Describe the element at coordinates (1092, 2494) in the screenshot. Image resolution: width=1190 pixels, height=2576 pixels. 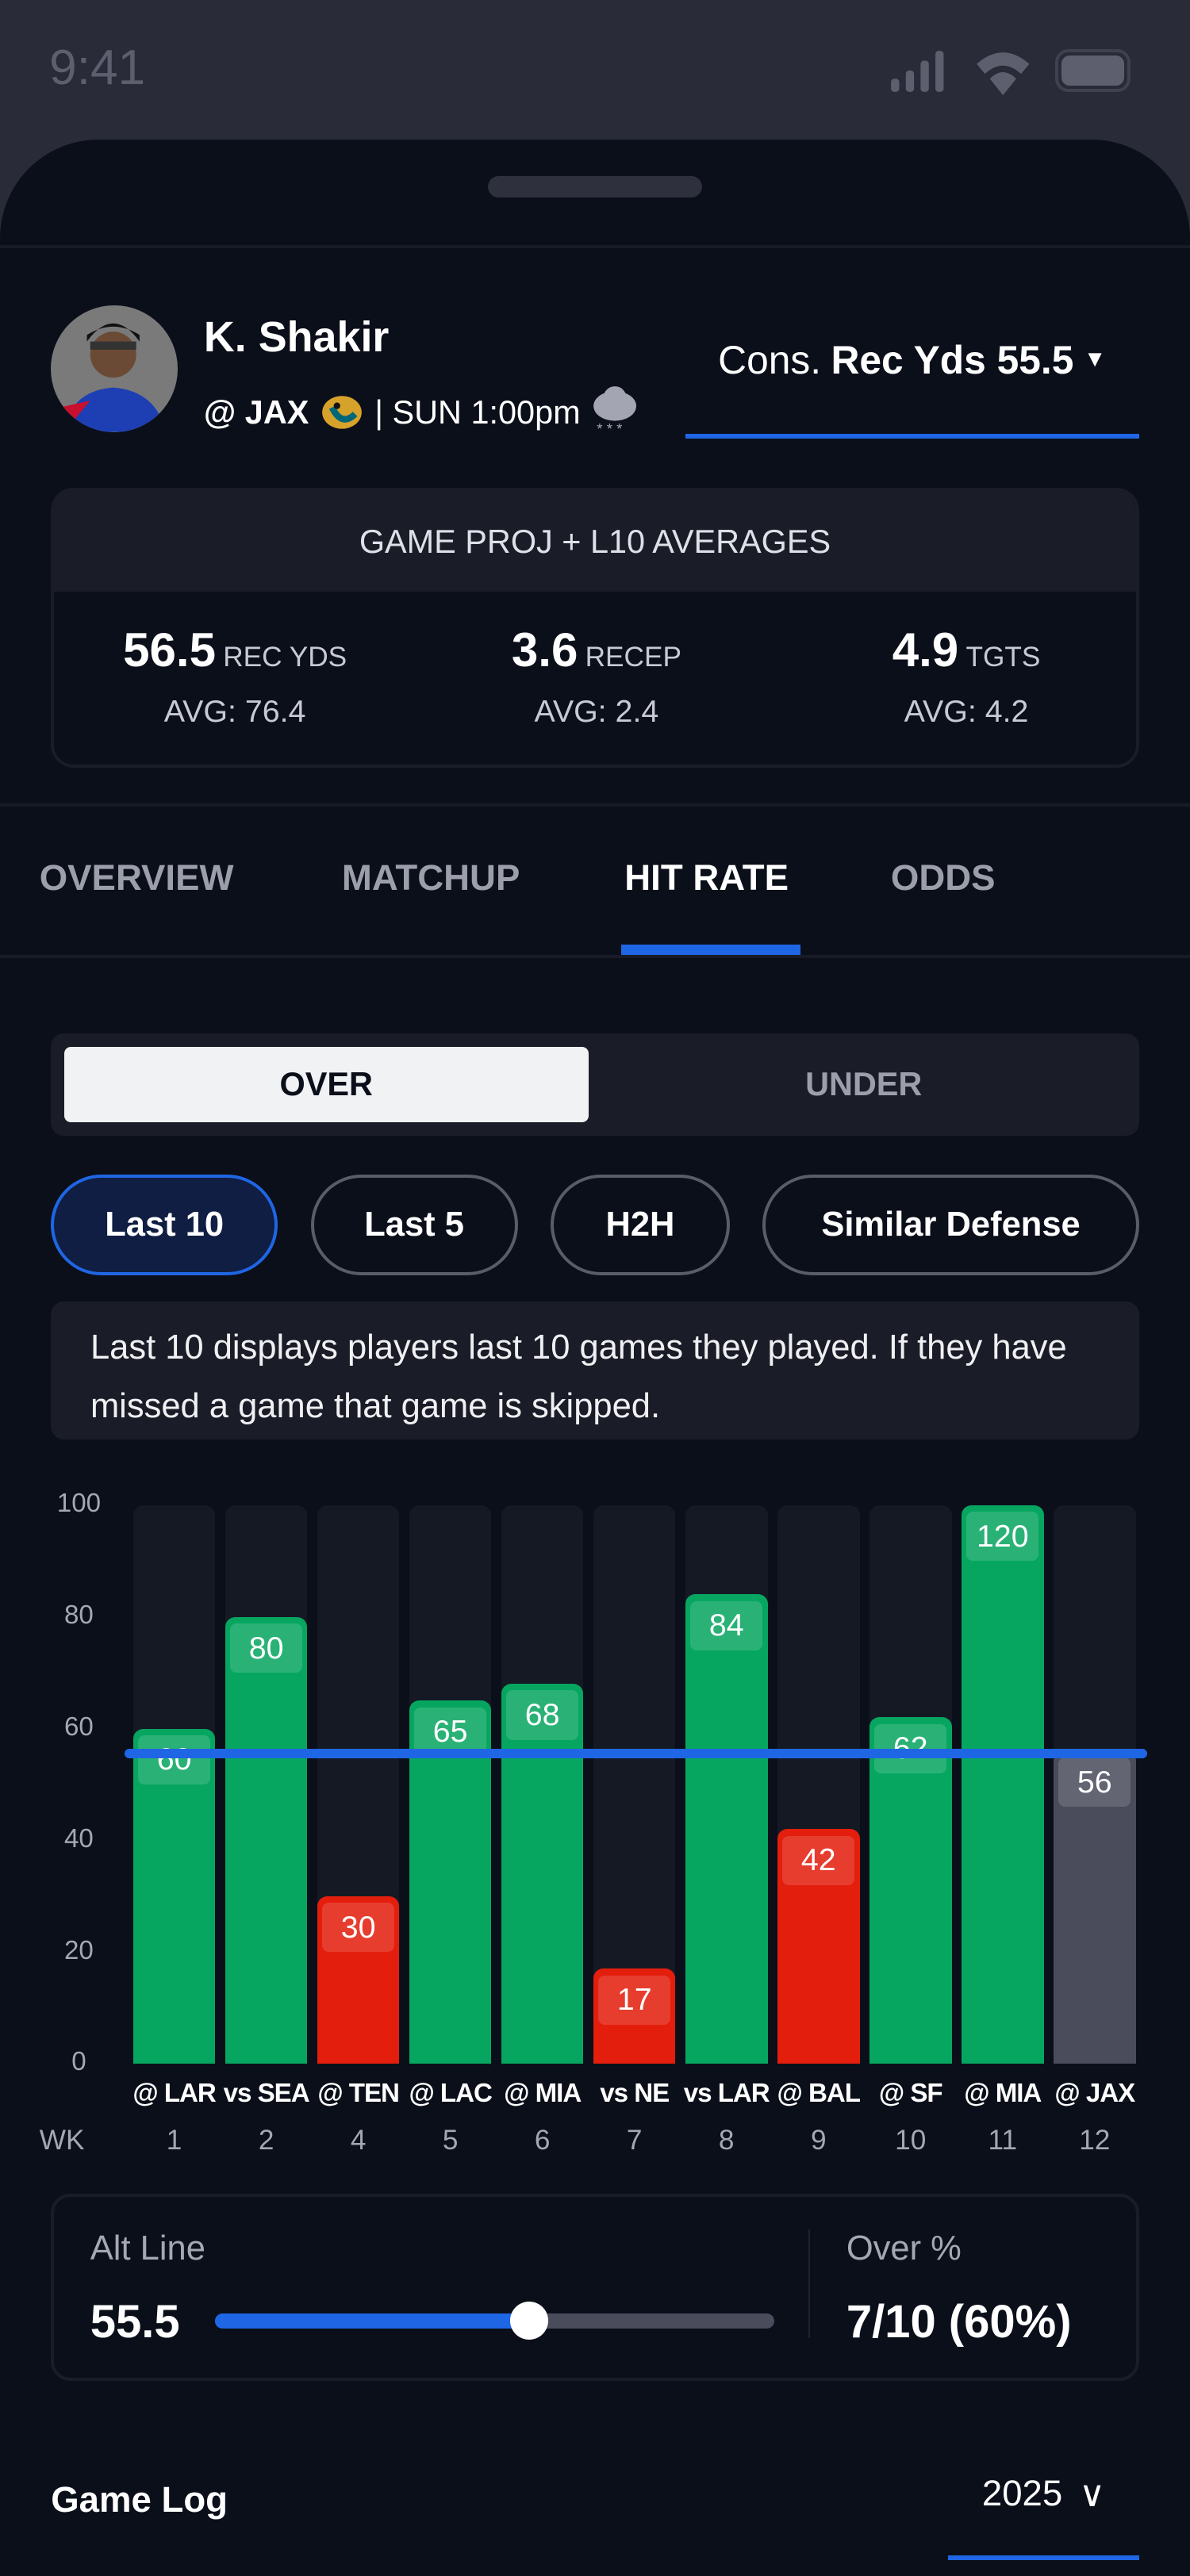
I see `chevron-down-icon: ∨` at that location.